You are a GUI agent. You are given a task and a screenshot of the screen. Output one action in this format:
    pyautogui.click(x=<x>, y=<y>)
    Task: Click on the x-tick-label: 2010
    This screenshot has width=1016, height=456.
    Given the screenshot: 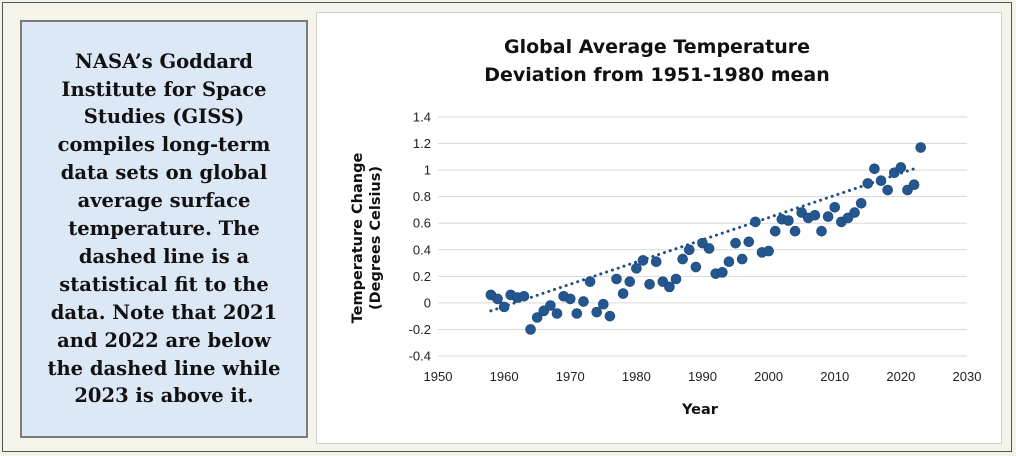 What is the action you would take?
    pyautogui.click(x=834, y=376)
    